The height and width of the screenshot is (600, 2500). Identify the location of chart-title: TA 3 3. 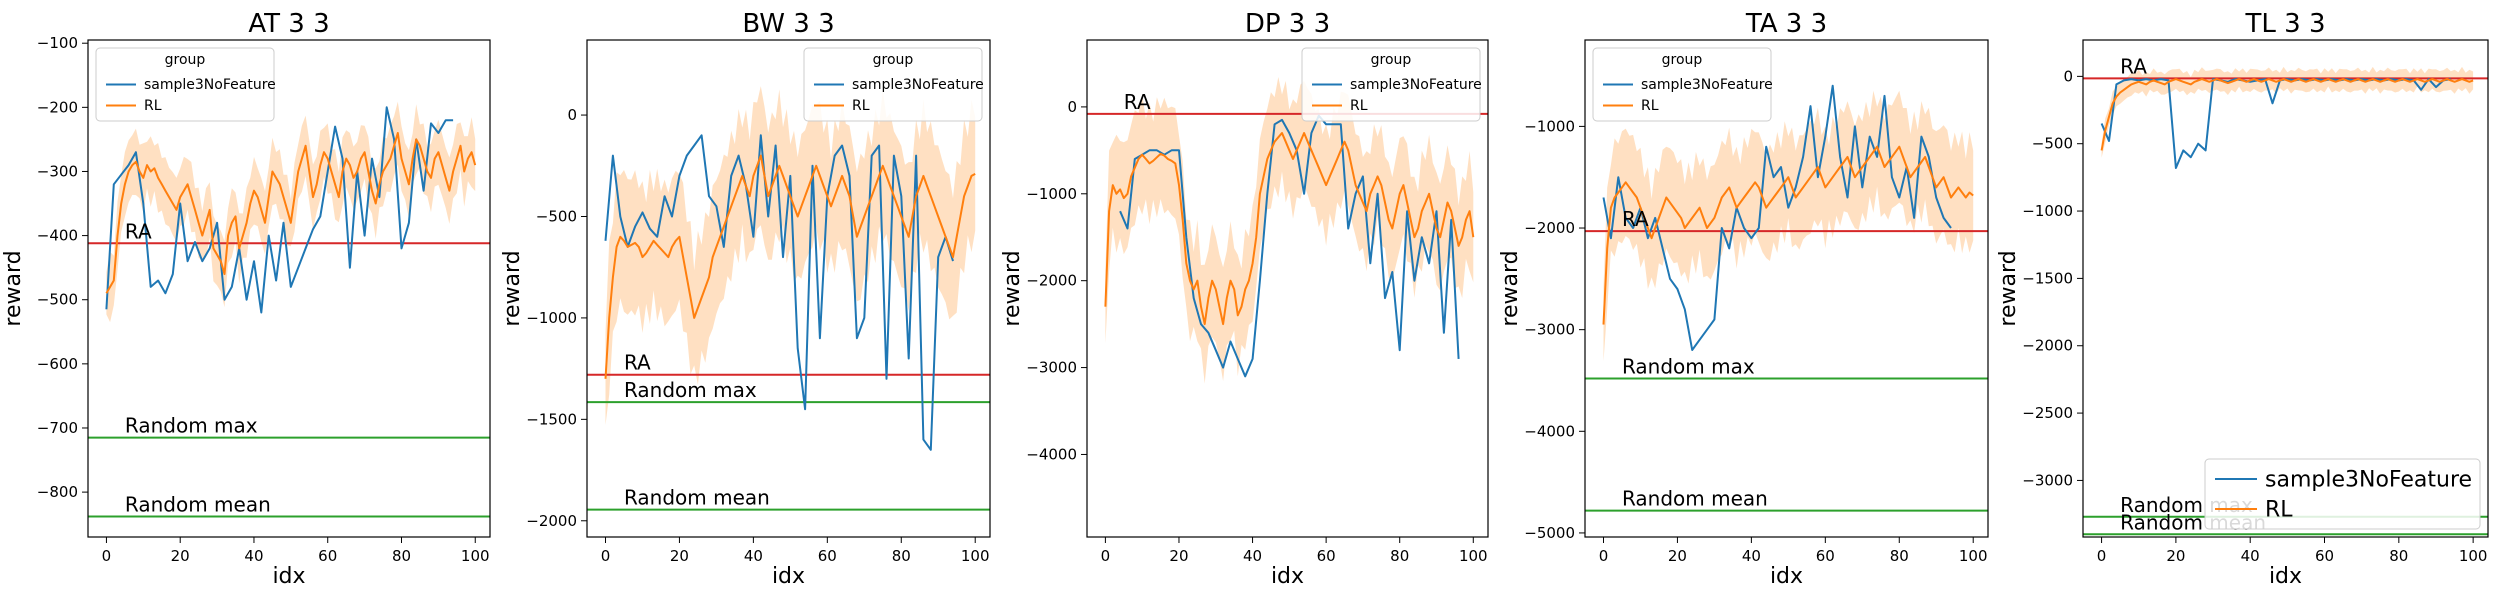
(1786, 24).